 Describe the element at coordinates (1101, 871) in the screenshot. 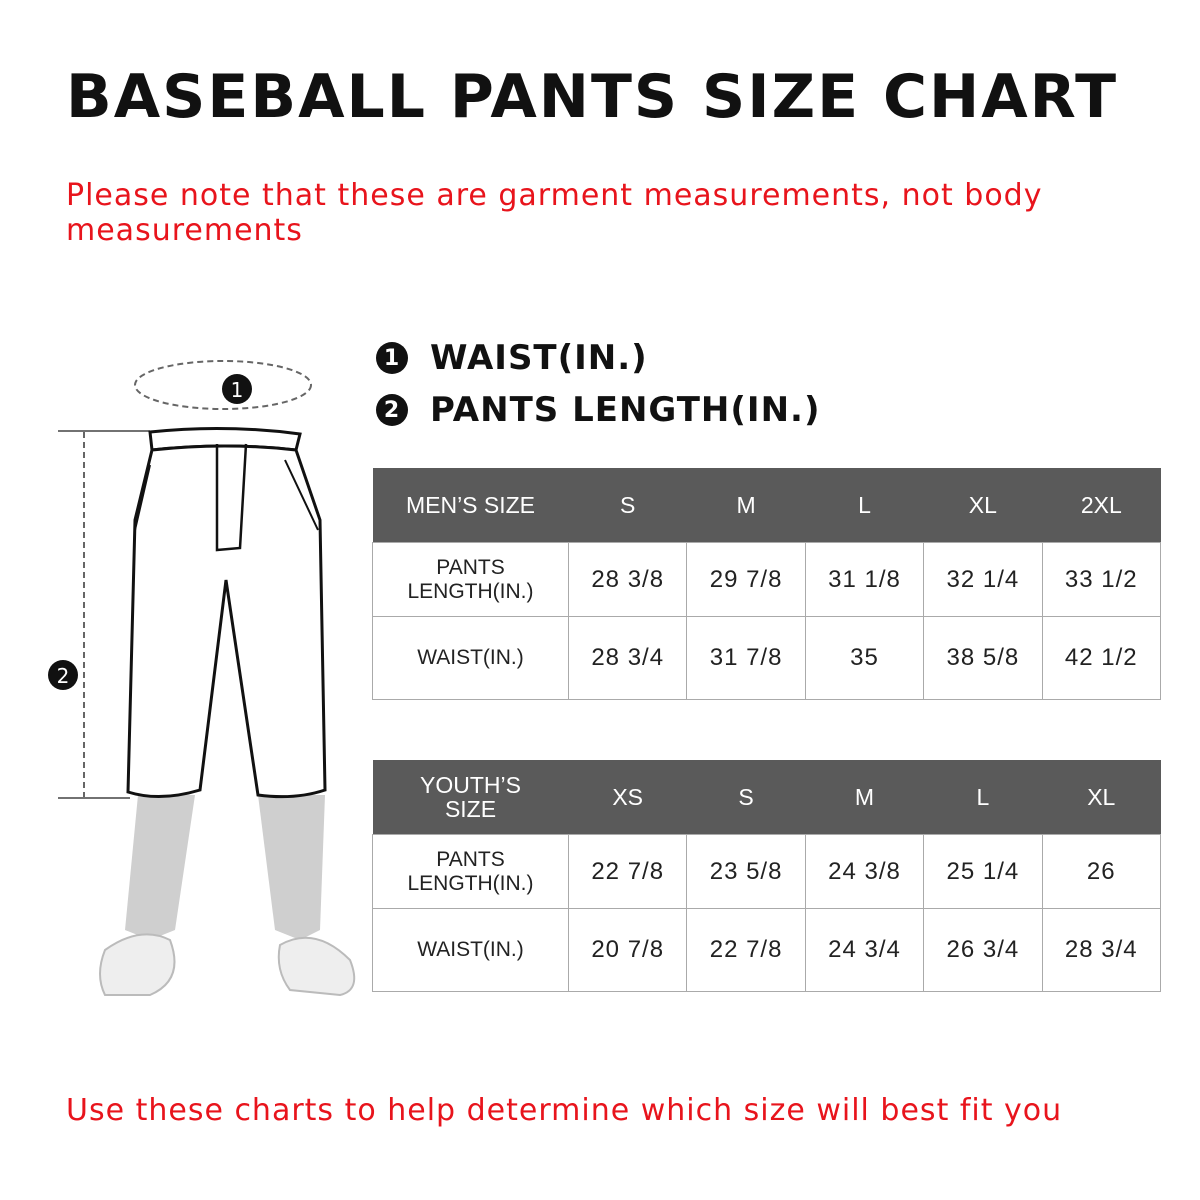

I see `table-cell: 26` at that location.